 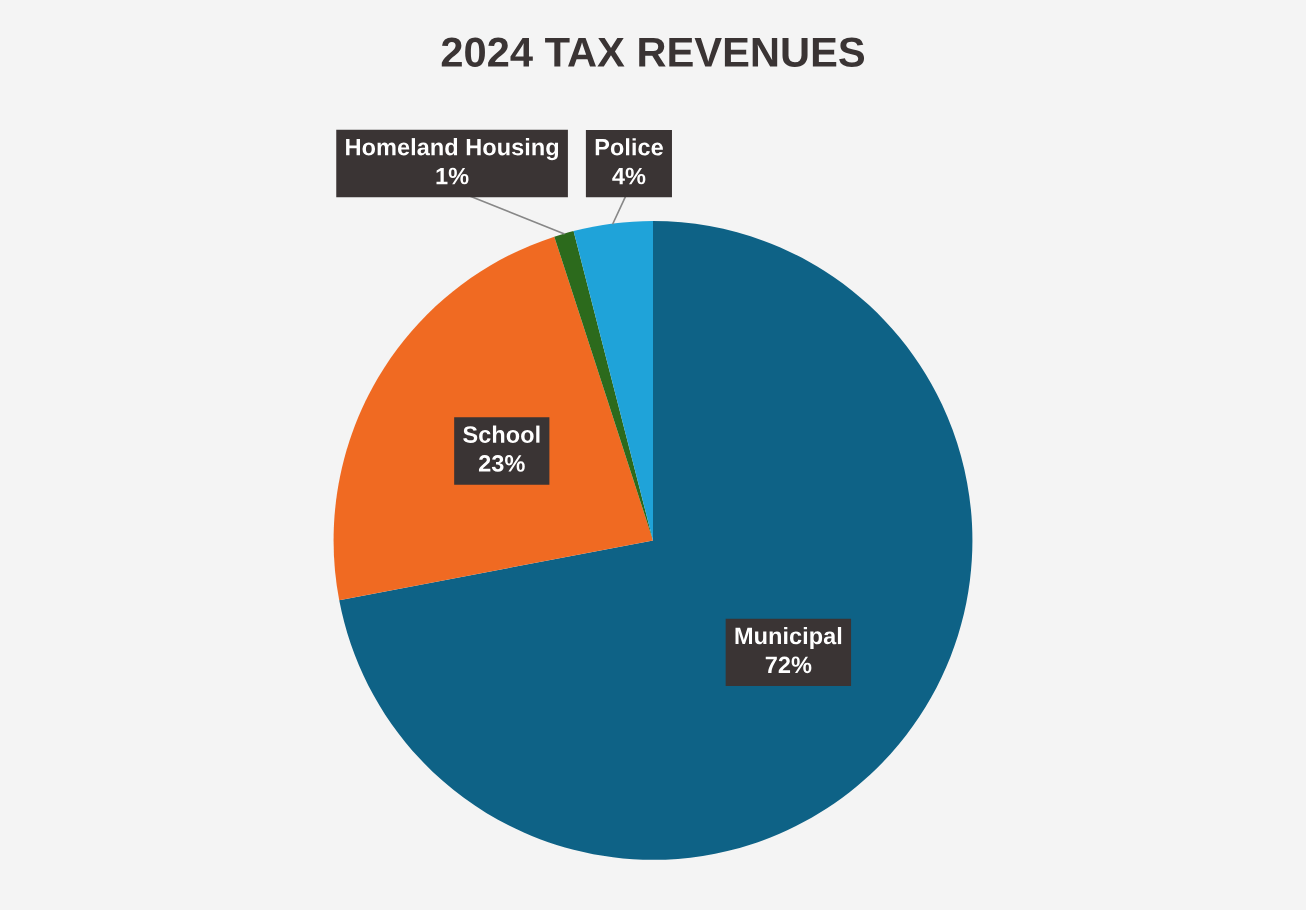 What do you see at coordinates (653, 52) in the screenshot?
I see `chart-title: 2024 TAX REVENUES` at bounding box center [653, 52].